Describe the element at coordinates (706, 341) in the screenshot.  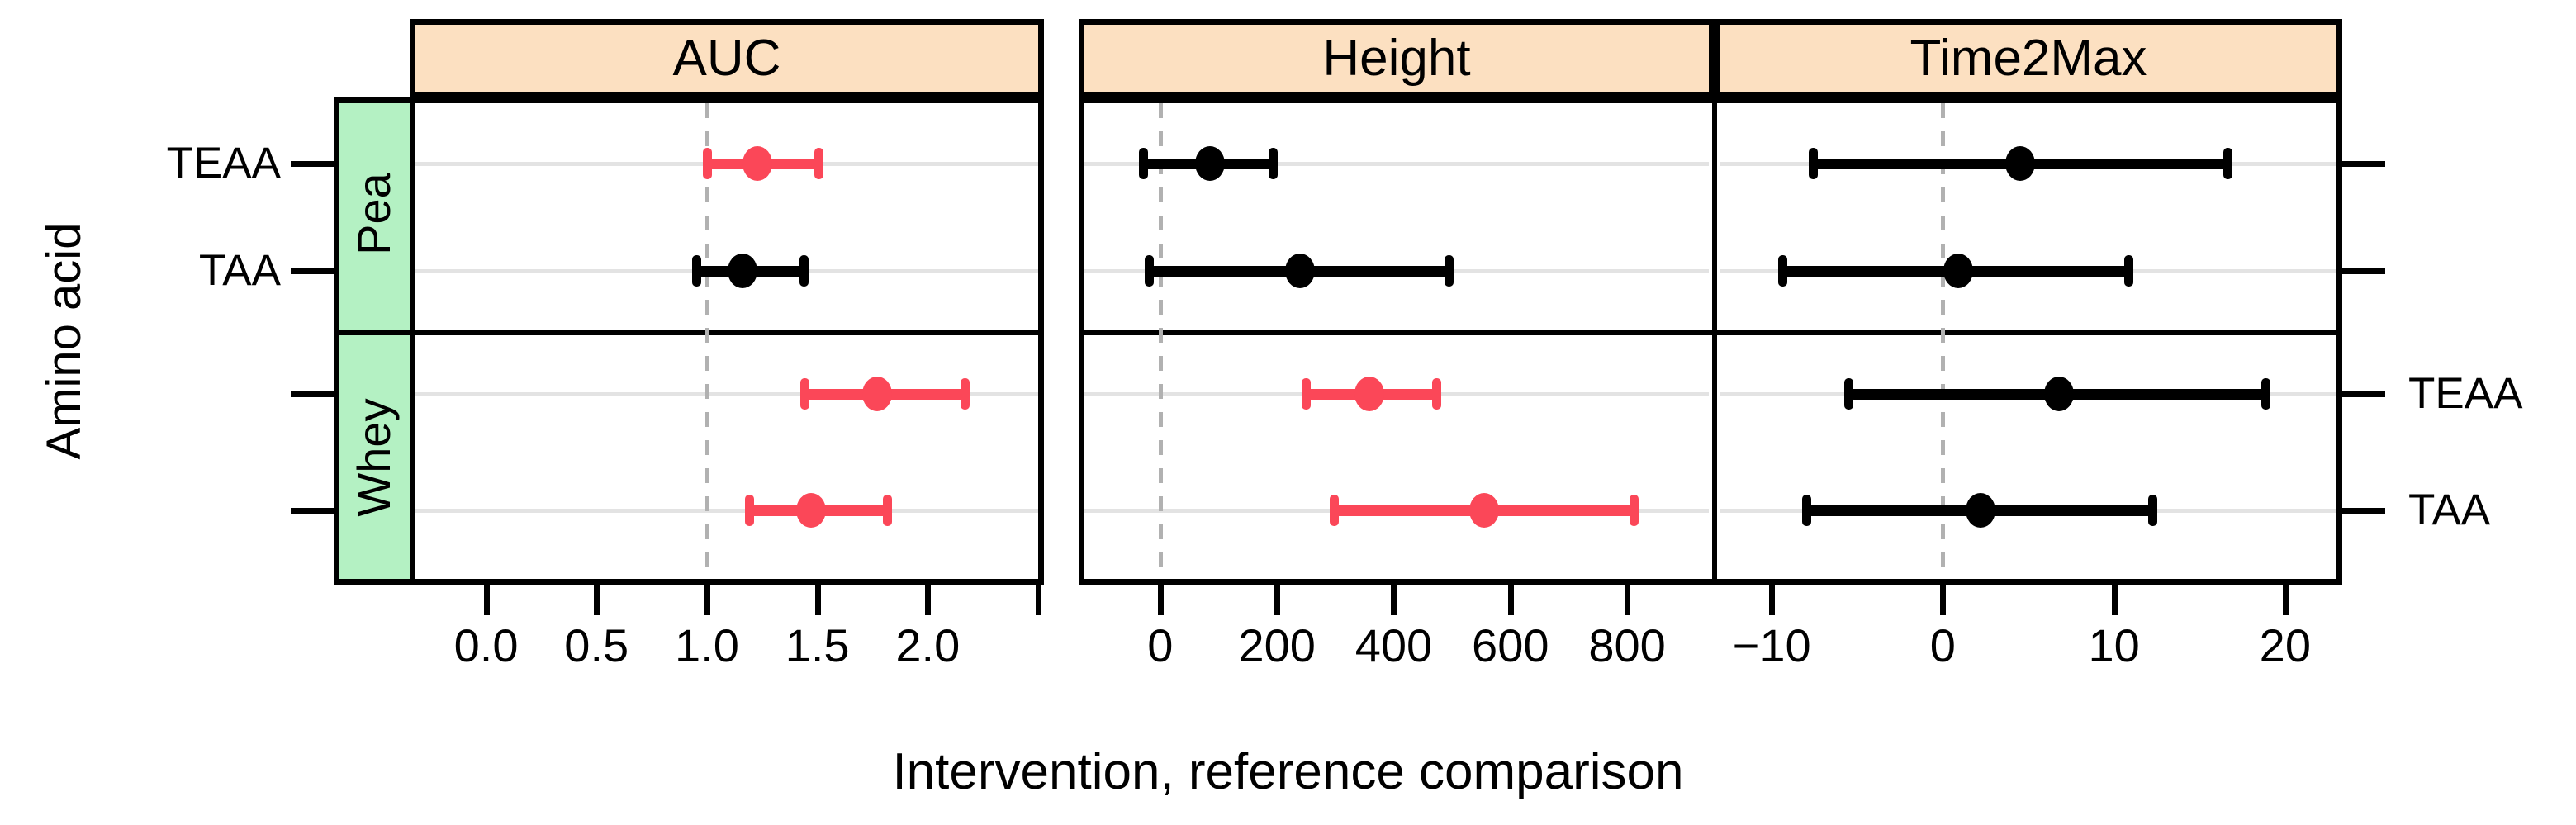
I see `reference-line-auc` at that location.